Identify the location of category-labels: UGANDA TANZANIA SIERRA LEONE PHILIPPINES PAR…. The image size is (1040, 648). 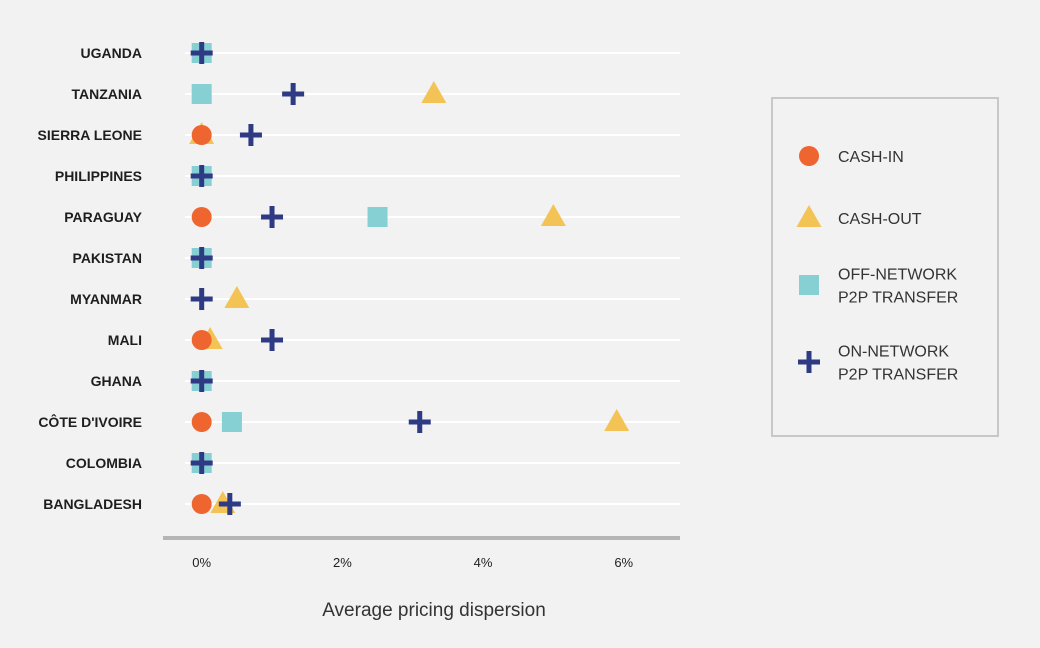
(90, 278).